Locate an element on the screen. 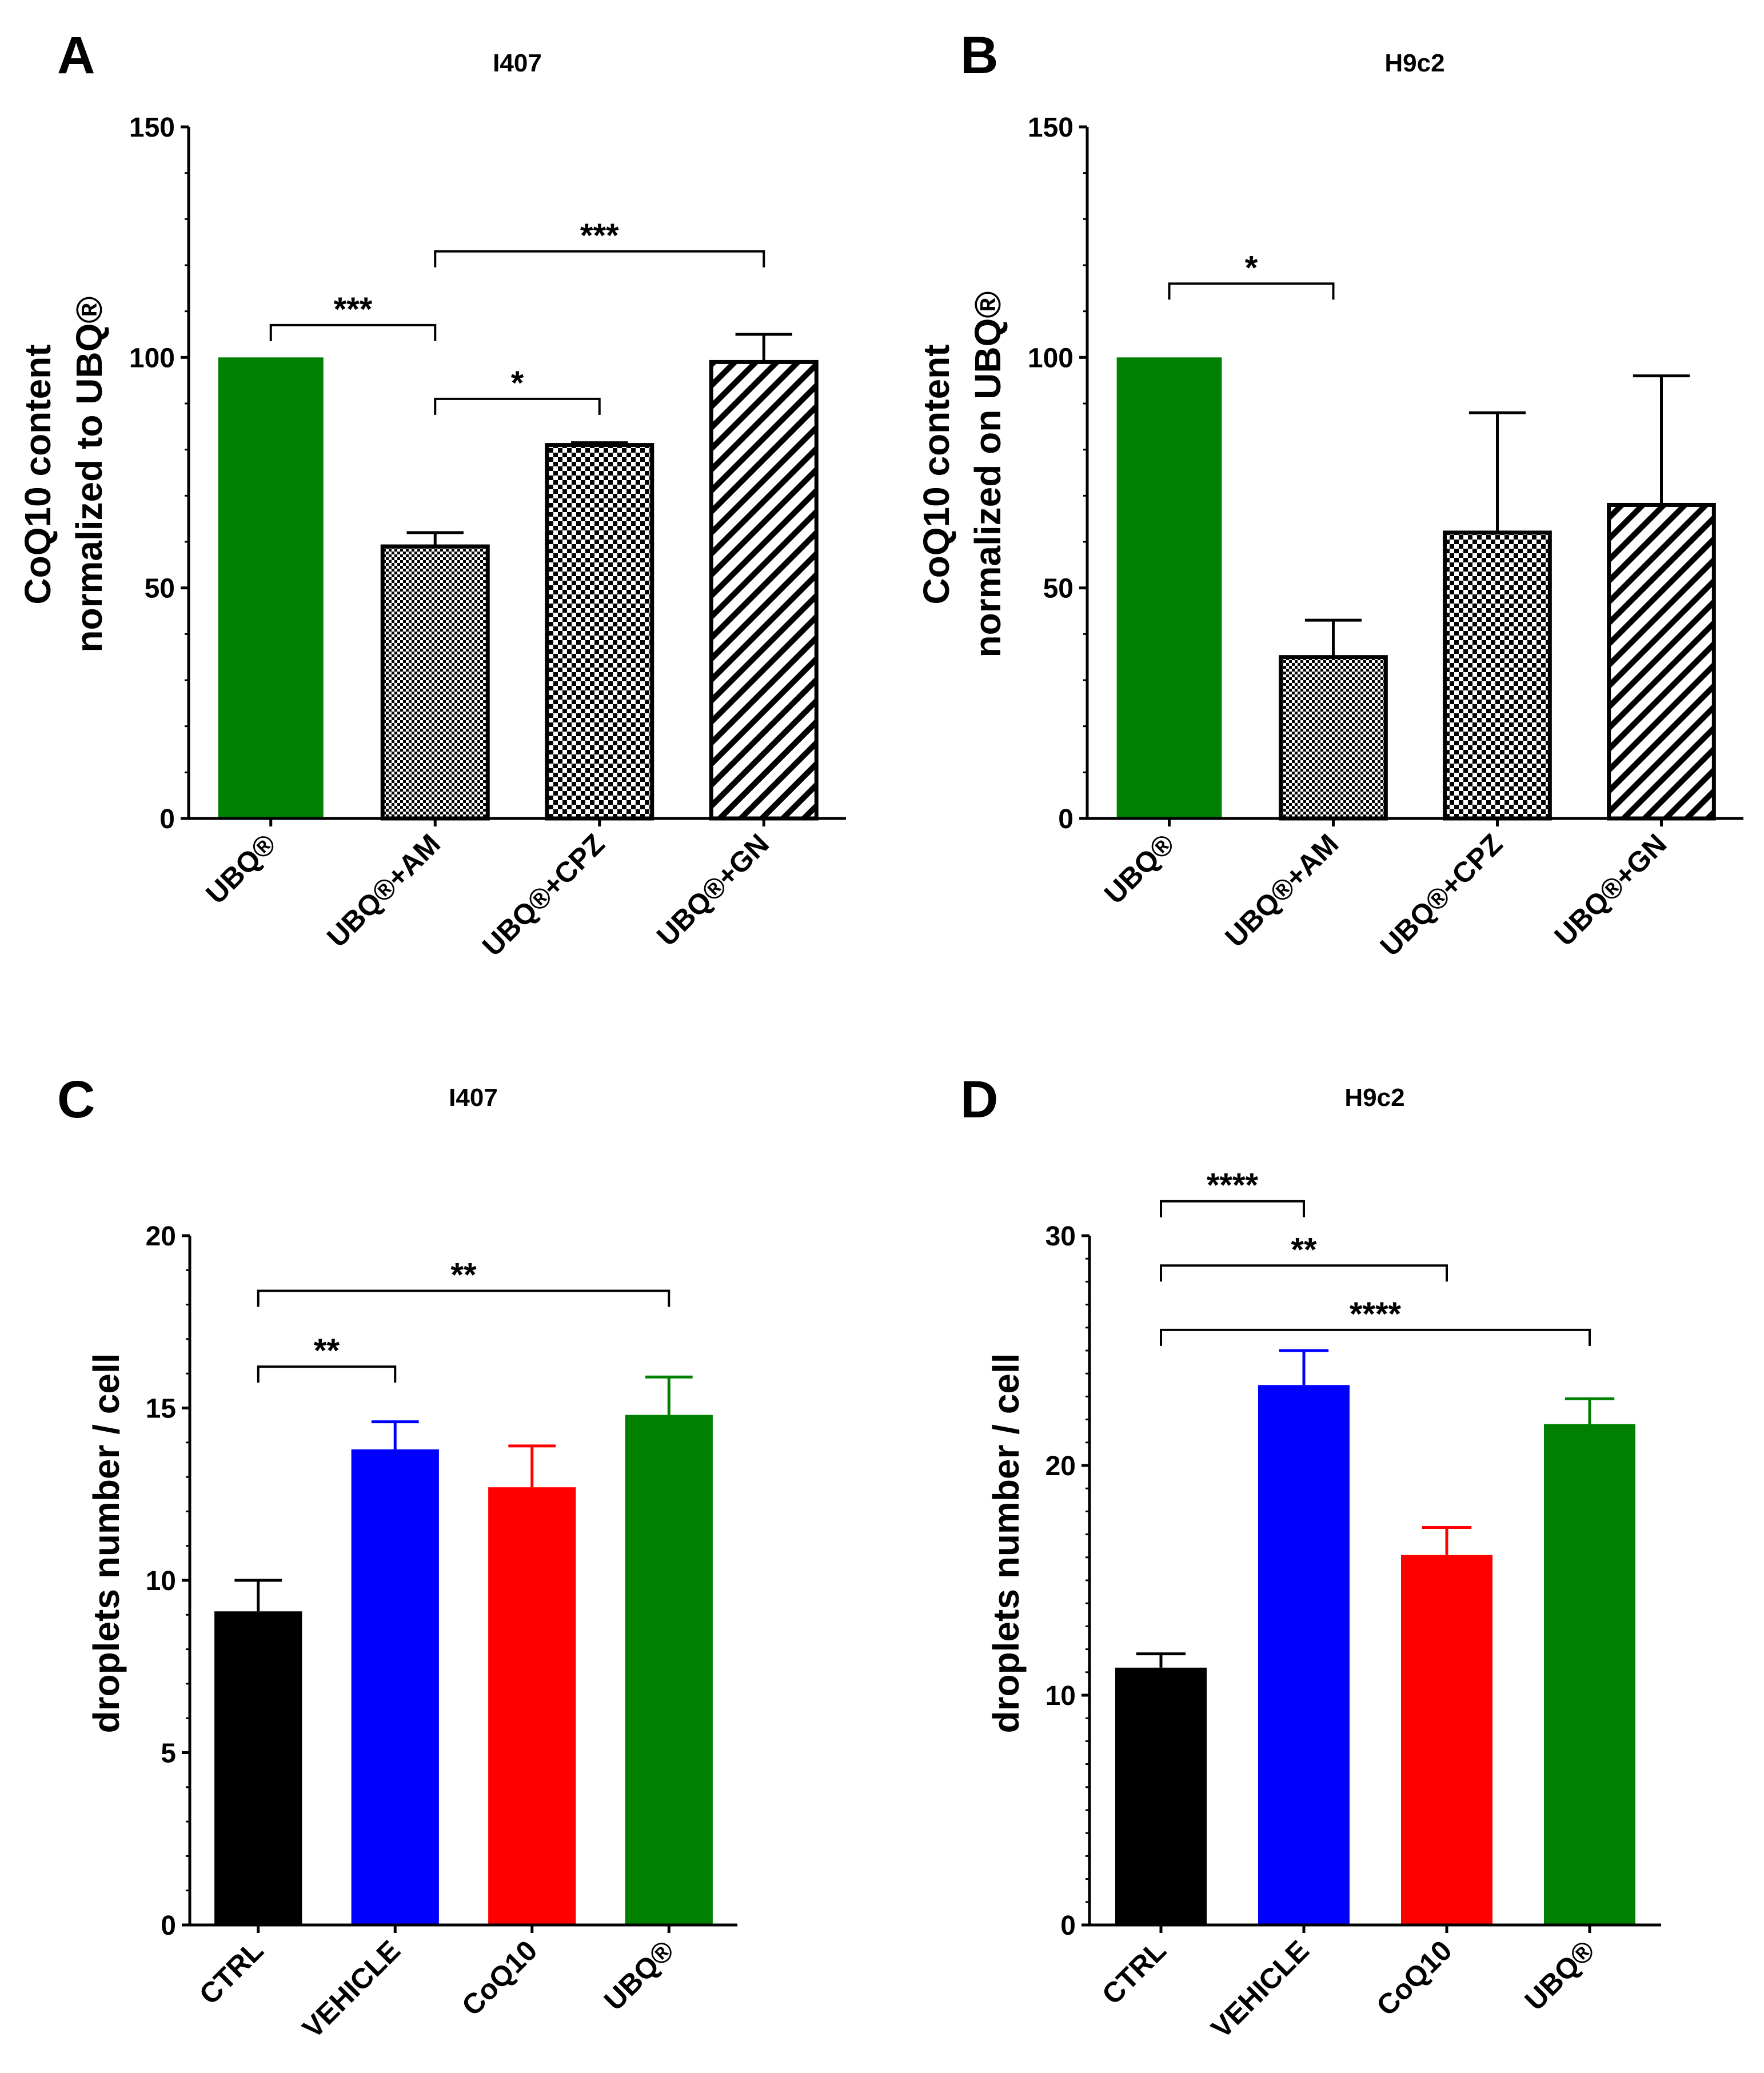 This screenshot has width=1764, height=2073. y-tick-label: 15 is located at coordinates (161, 1409).